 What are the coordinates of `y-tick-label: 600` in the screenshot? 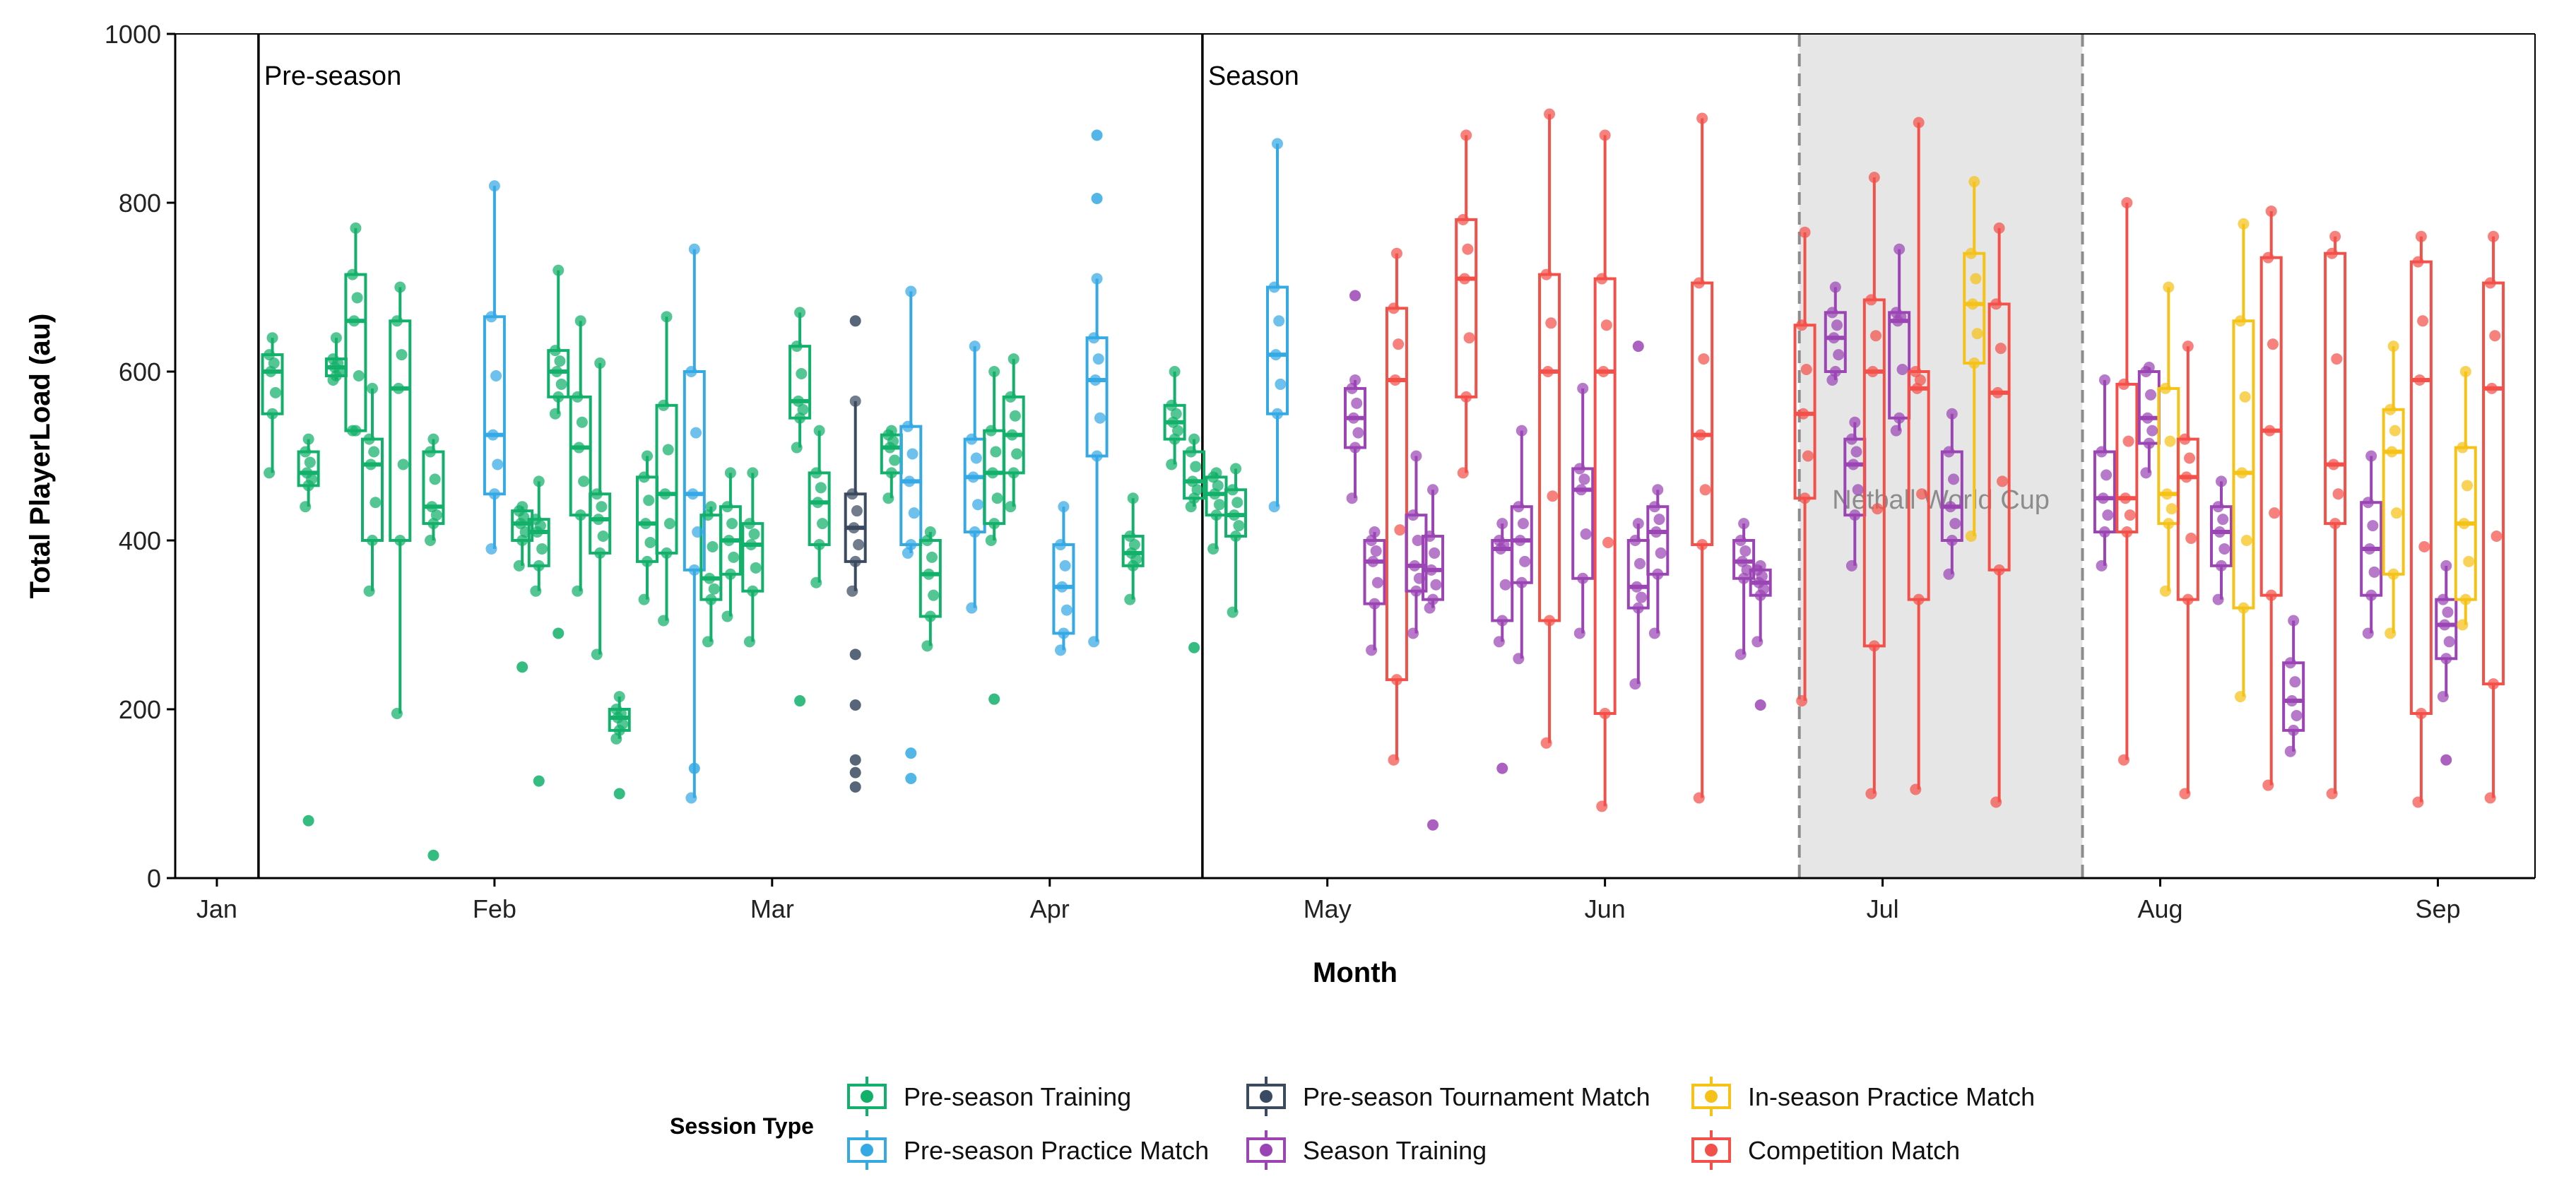 It's located at (140, 371).